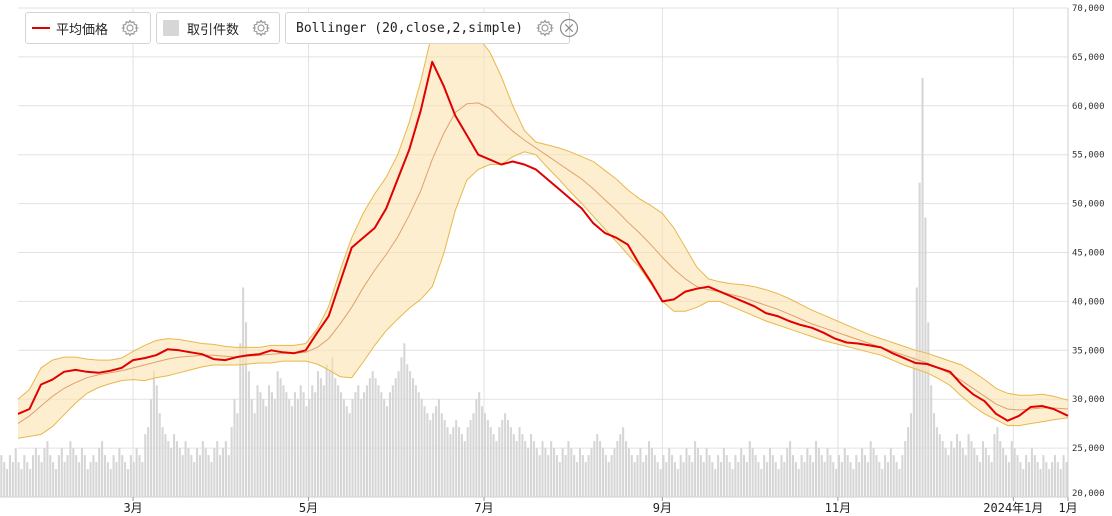  Describe the element at coordinates (171, 28) in the screenshot. I see `trade-count-swatch` at that location.